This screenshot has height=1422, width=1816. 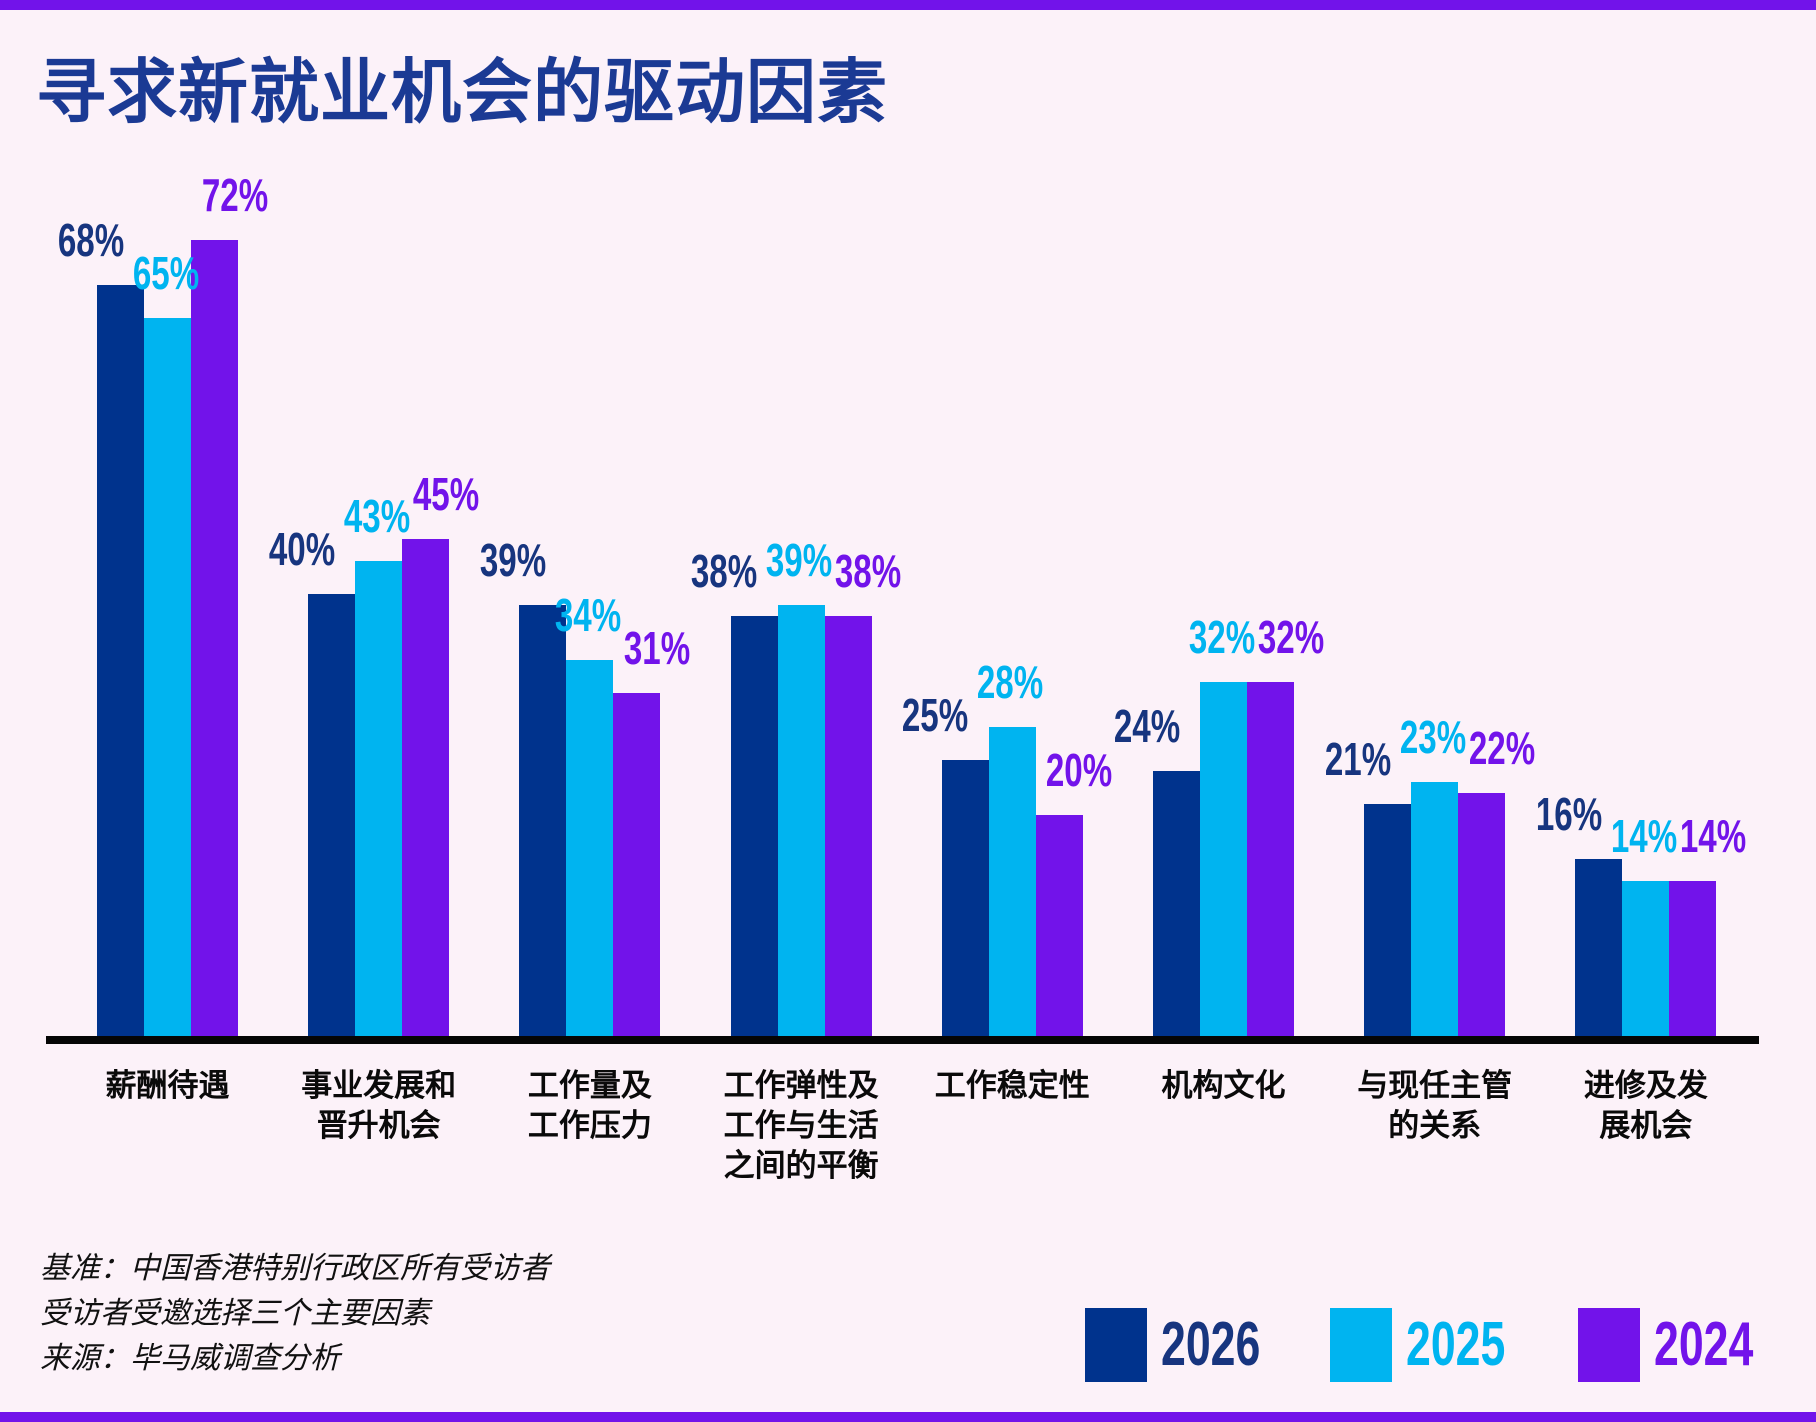 What do you see at coordinates (90, 239) in the screenshot?
I see `value-label-2026: 68%` at bounding box center [90, 239].